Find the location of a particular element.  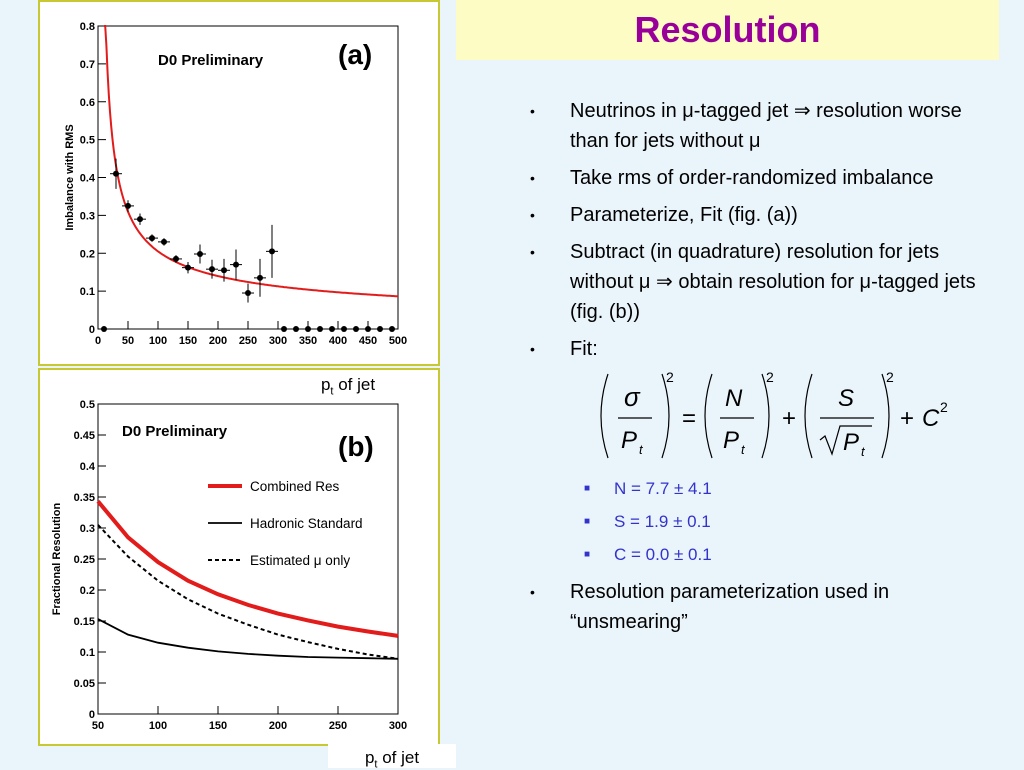

fit-param-text: S = 1.9 ± 0.1 is located at coordinates (662, 521).